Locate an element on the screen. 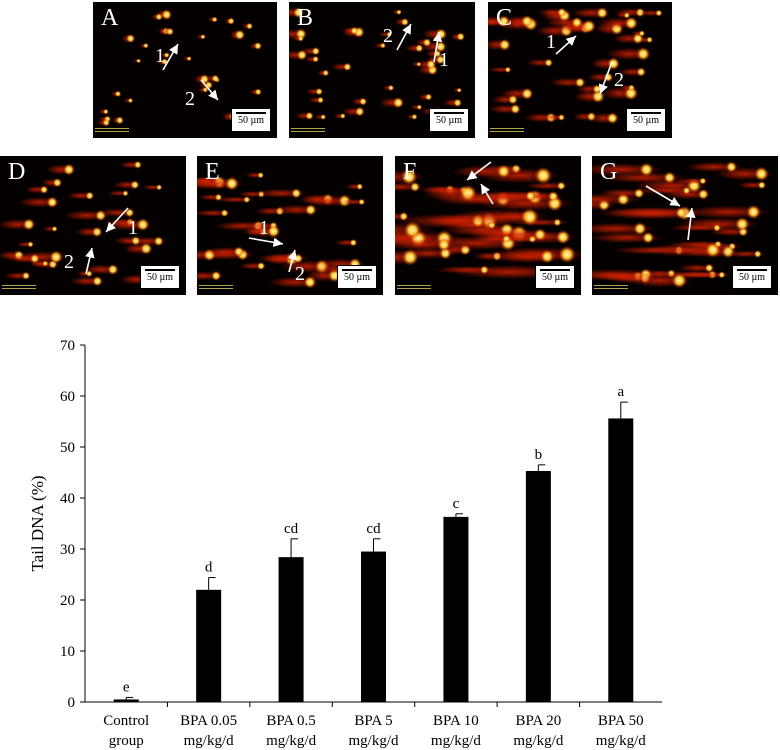 The height and width of the screenshot is (750, 780). micrograph-image: 21 is located at coordinates (377, 65).